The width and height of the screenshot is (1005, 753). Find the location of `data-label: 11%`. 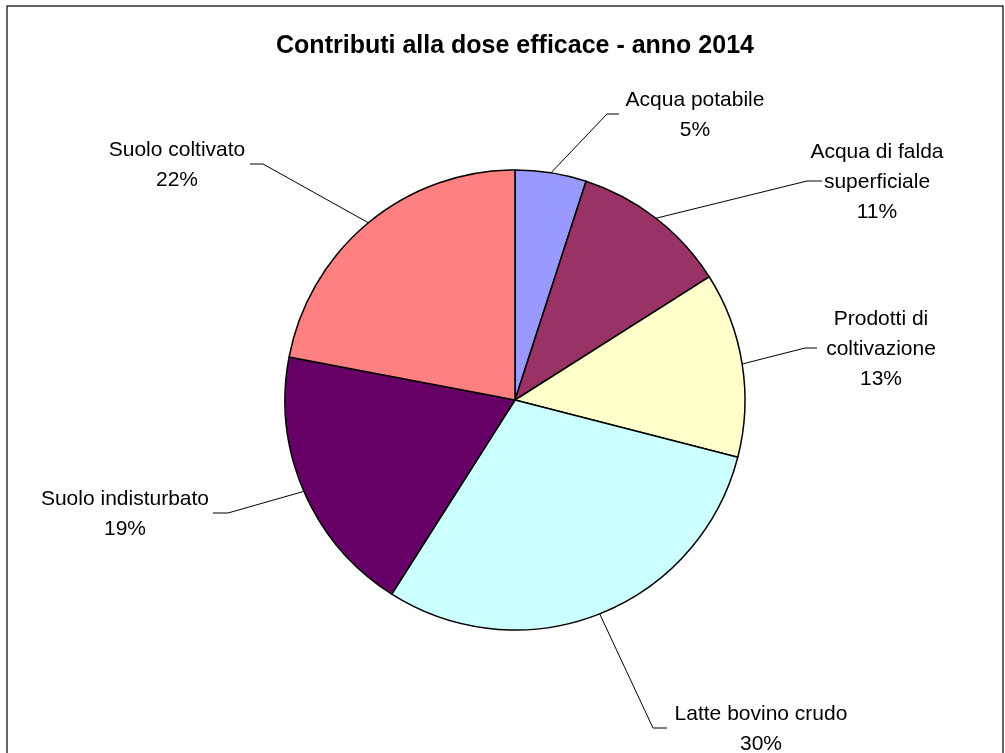

data-label: 11% is located at coordinates (877, 211).